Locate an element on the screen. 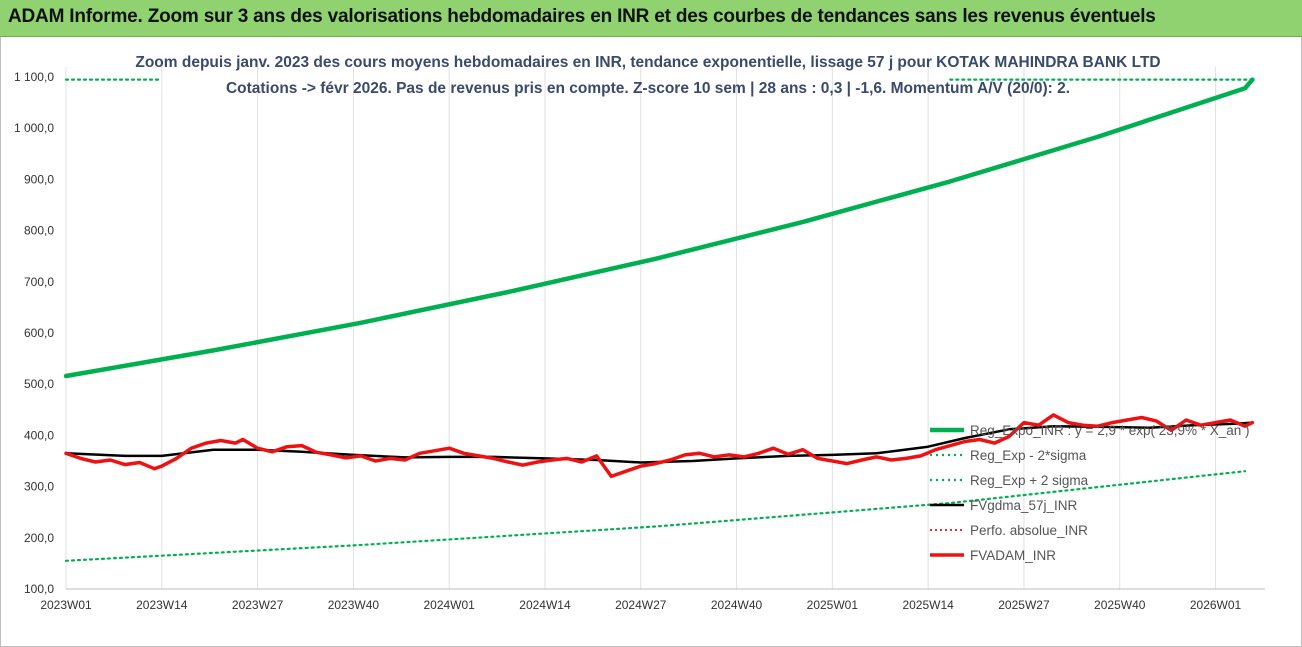 Image resolution: width=1302 pixels, height=647 pixels. x-tick-label: 2026W01 is located at coordinates (1216, 605).